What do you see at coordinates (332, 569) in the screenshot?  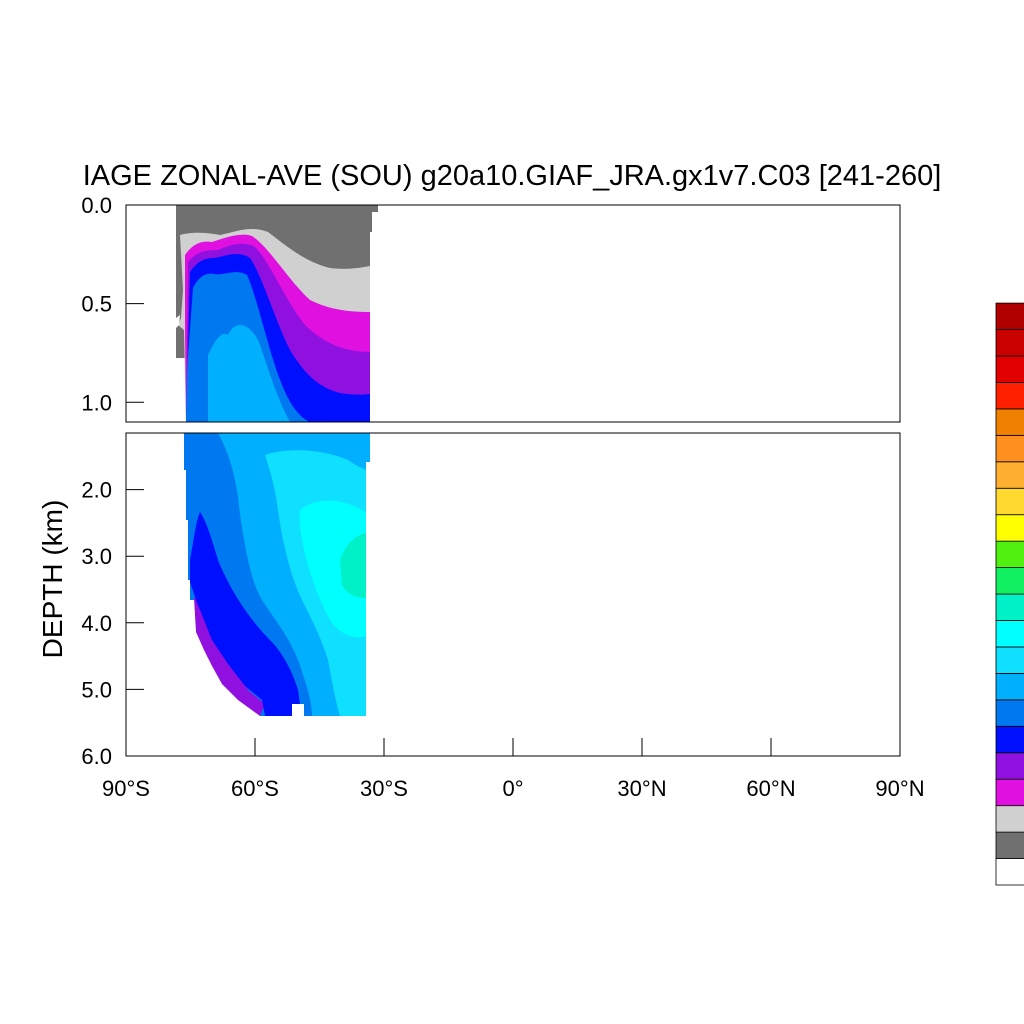 I see `field-lower-aqua` at bounding box center [332, 569].